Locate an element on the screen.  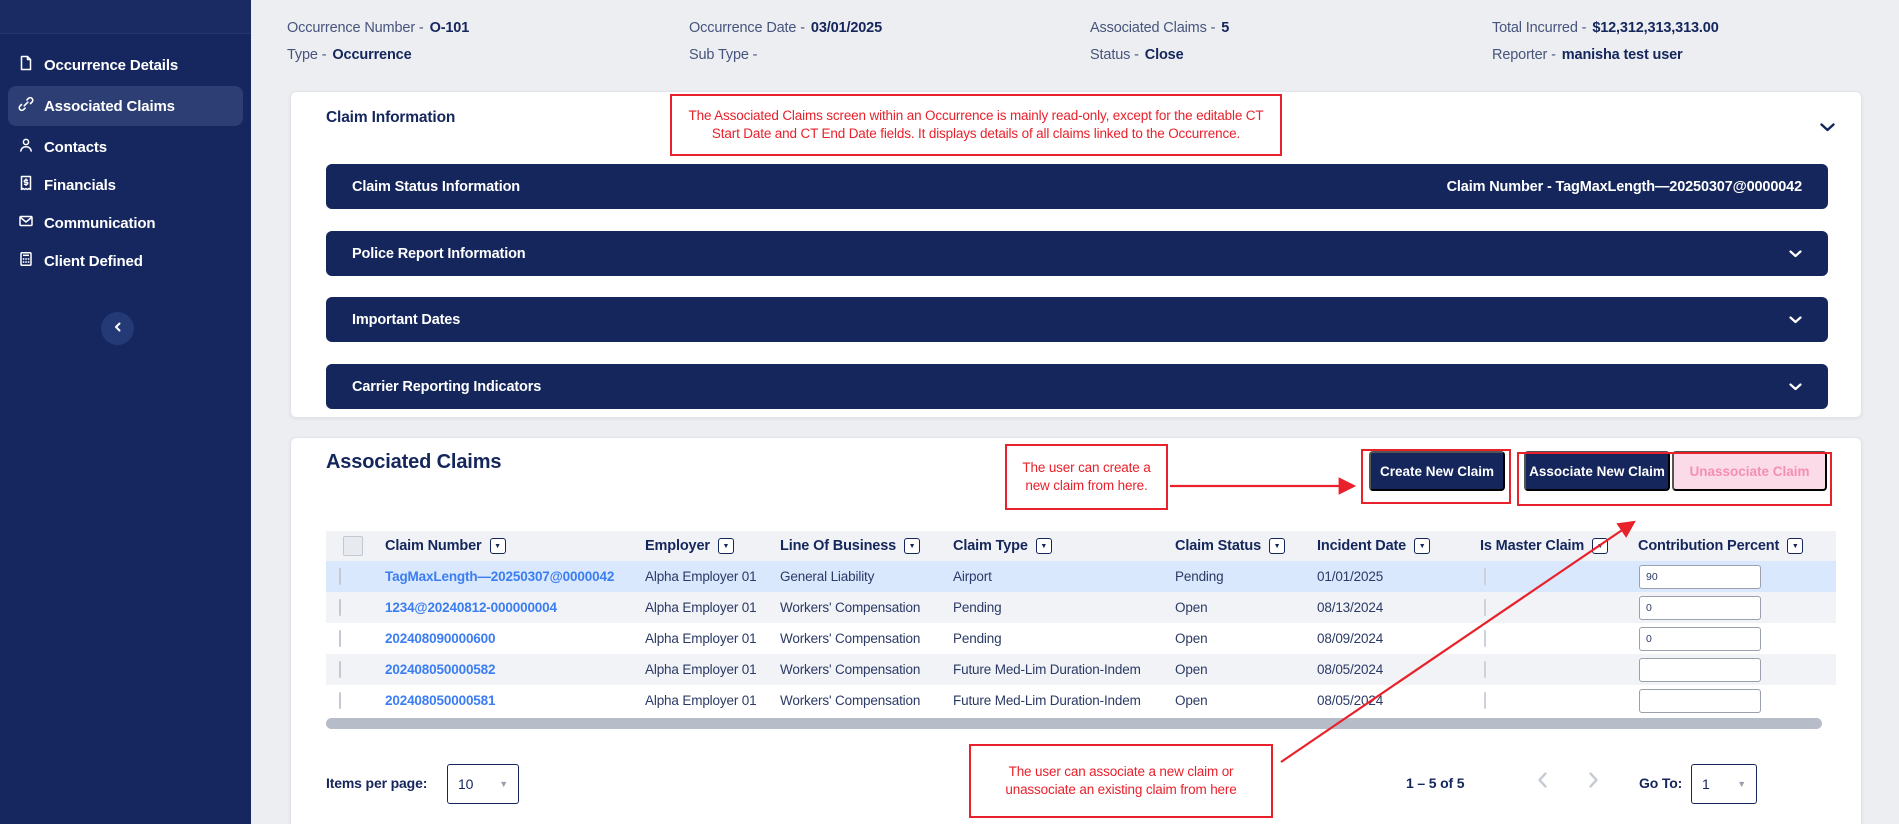
claim-number-link: 1234@20240812-000000004 is located at coordinates (471, 607).